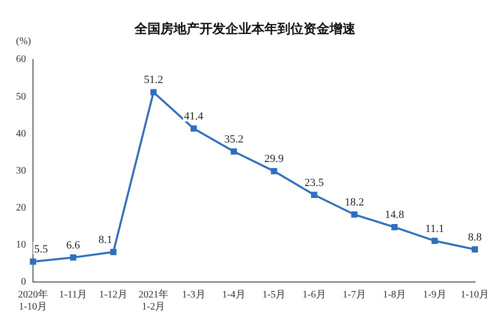 The height and width of the screenshot is (324, 500). Describe the element at coordinates (21, 208) in the screenshot. I see `y-tick-label: 20` at that location.